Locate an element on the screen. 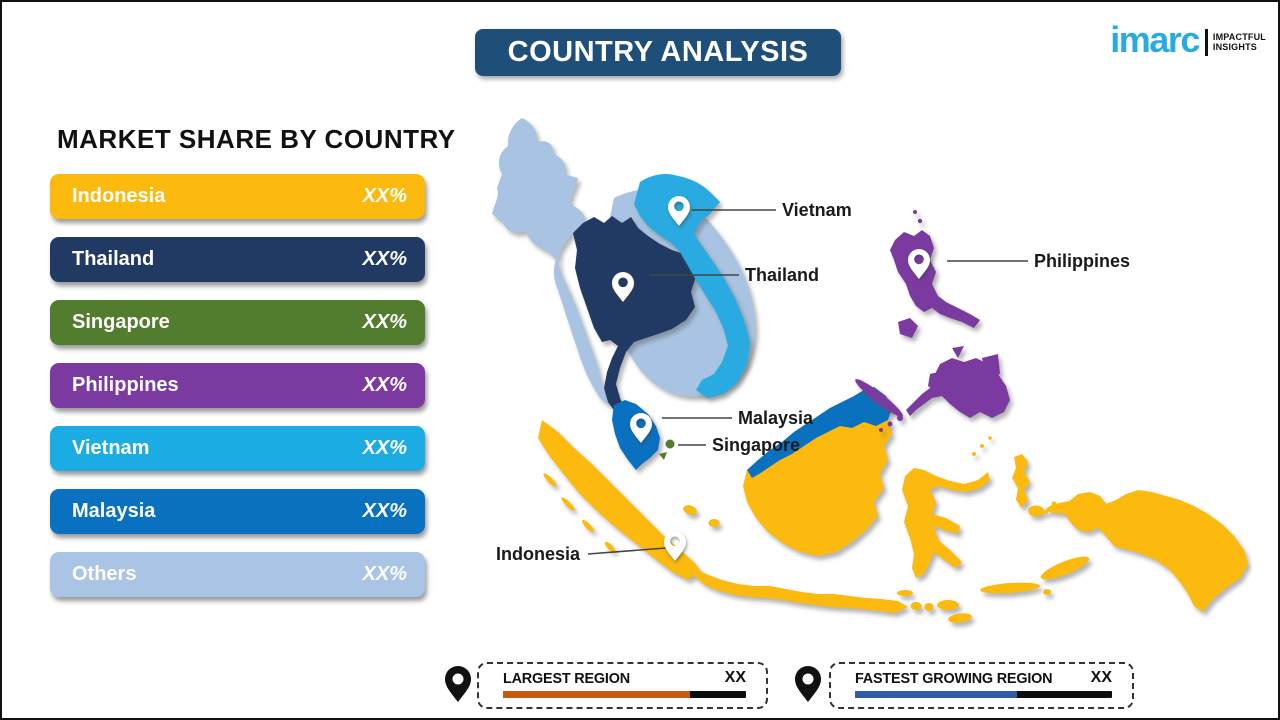  fastest-growing-value: XX is located at coordinates (1101, 677).